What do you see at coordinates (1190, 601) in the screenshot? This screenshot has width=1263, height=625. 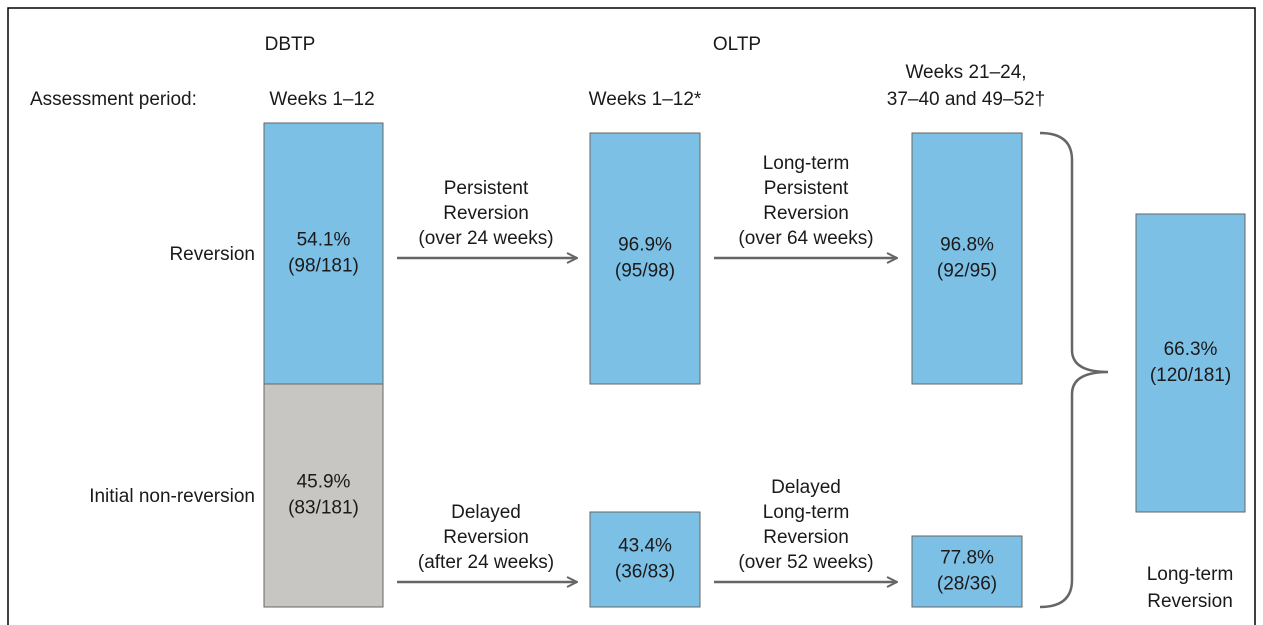 I see `summary-label: Reversion` at bounding box center [1190, 601].